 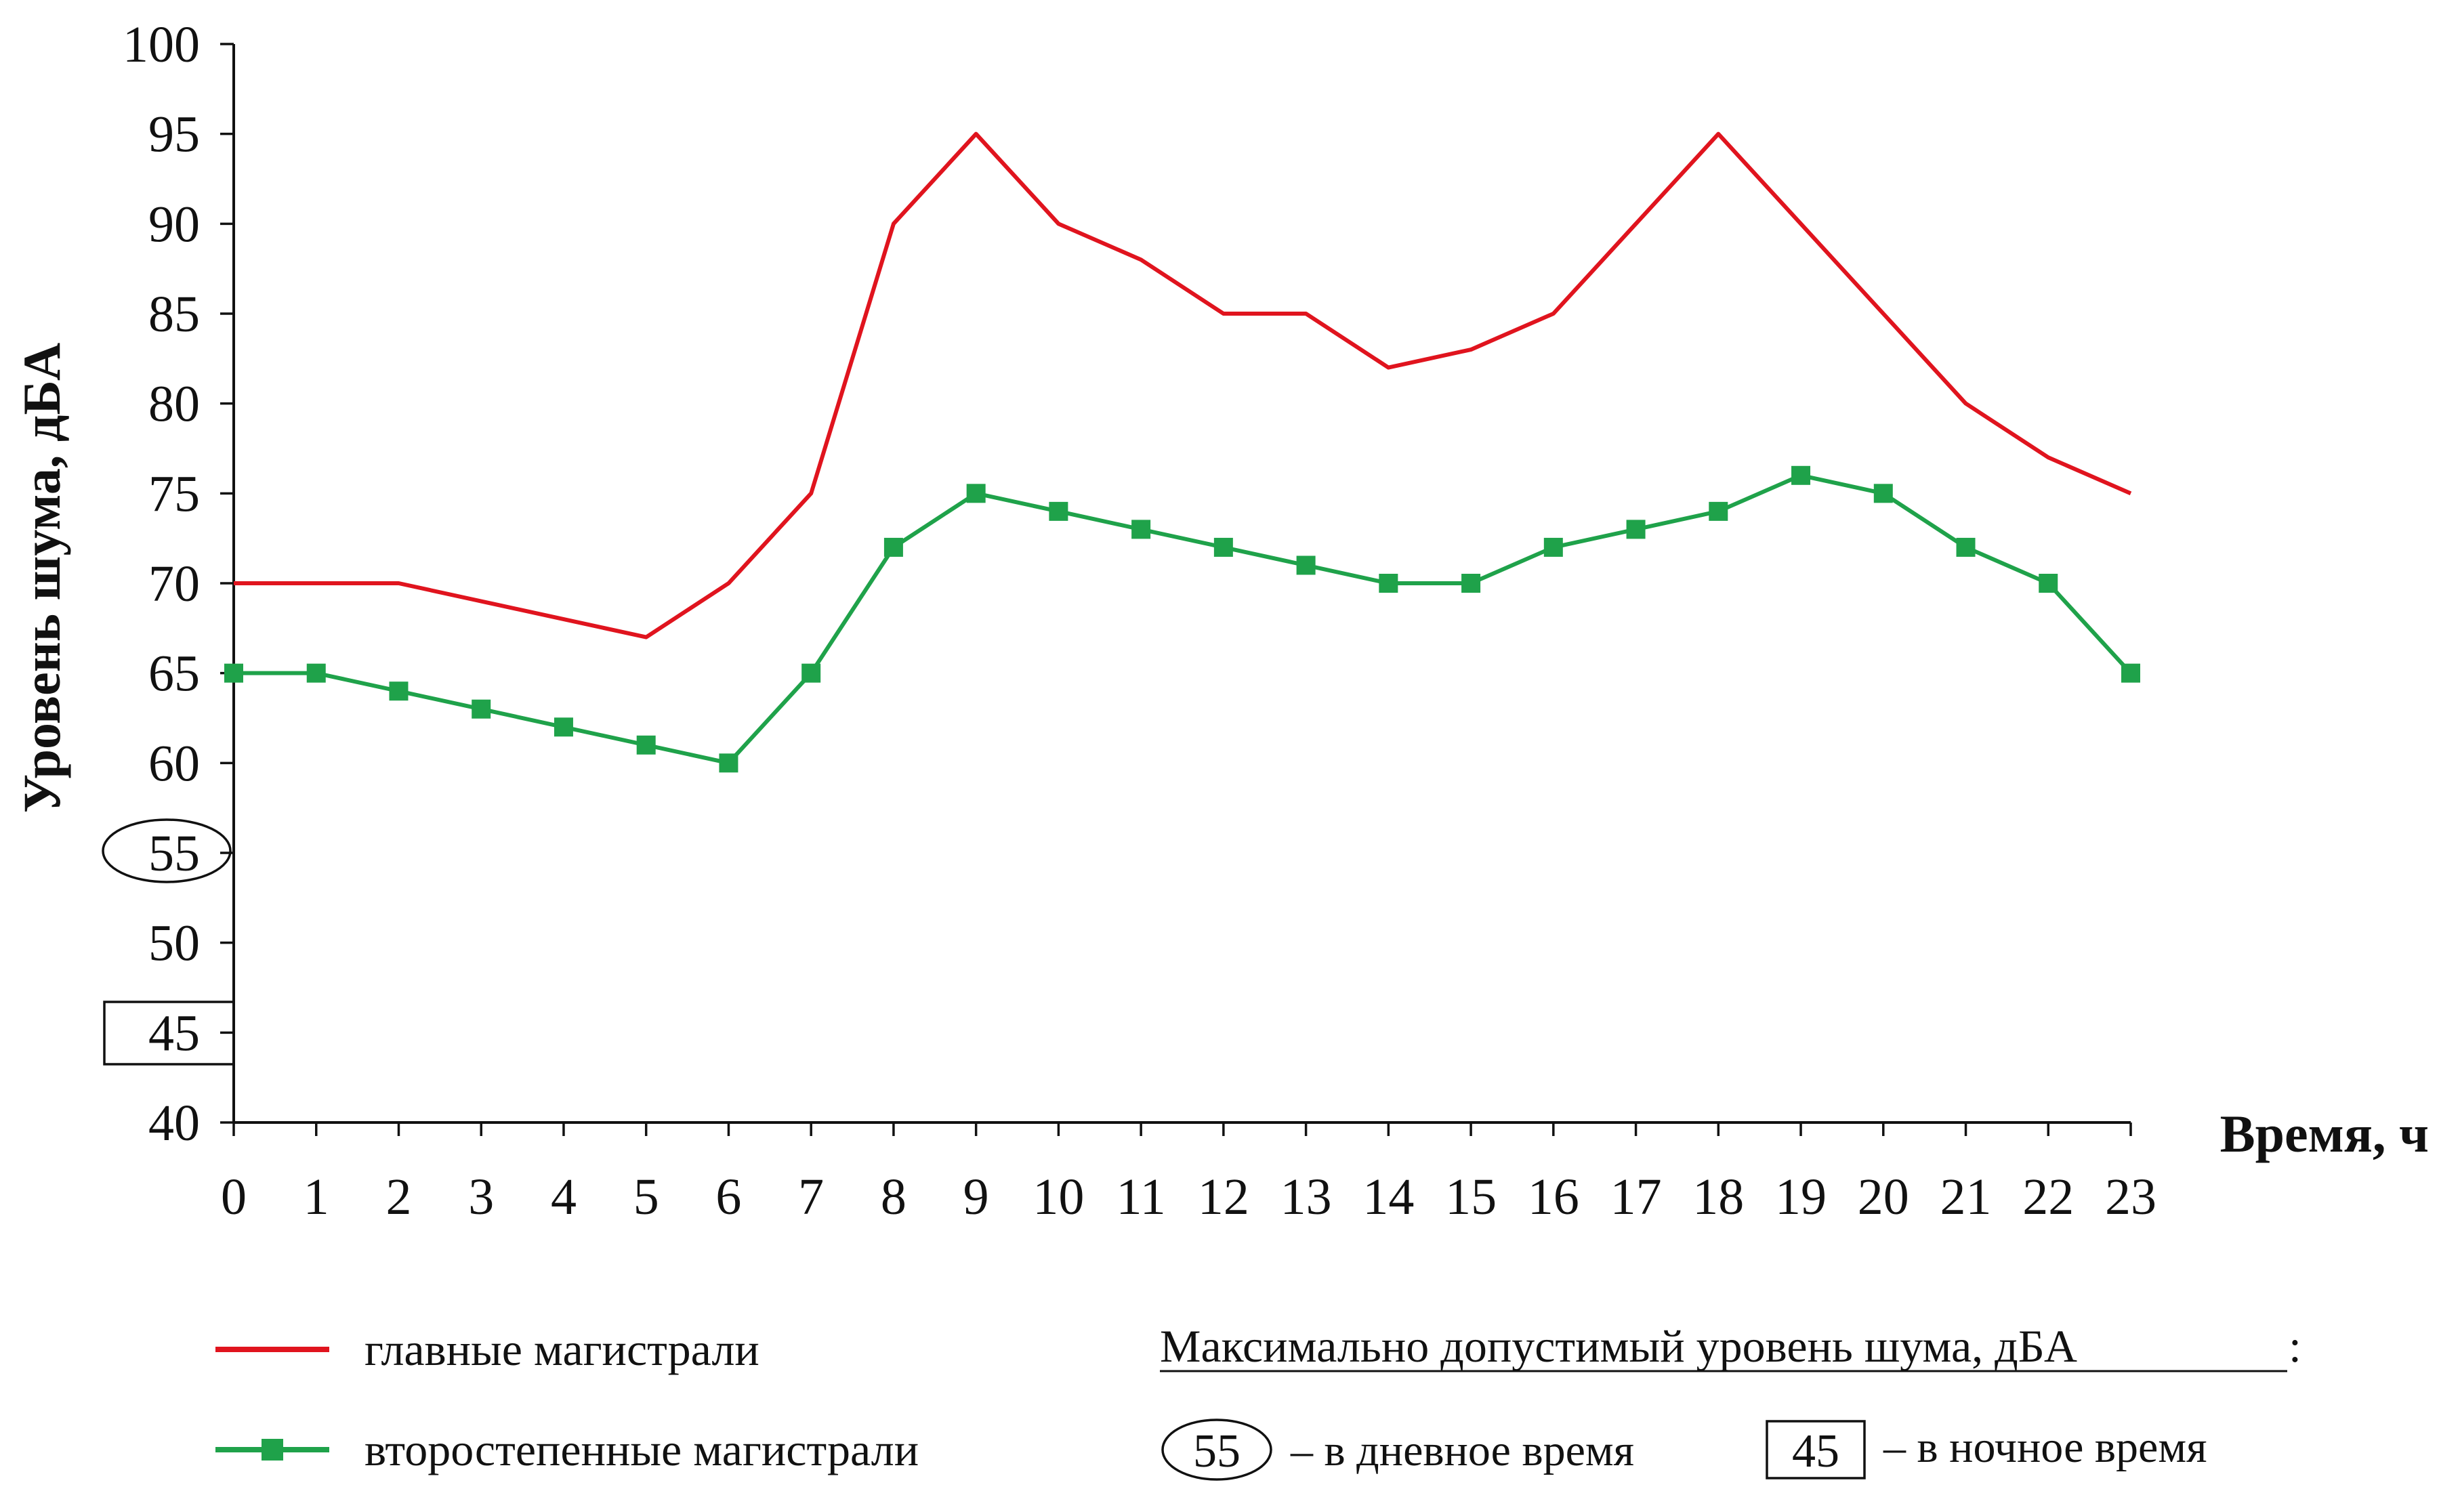 I want to click on y-tick-label: 40, so click(x=174, y=1123).